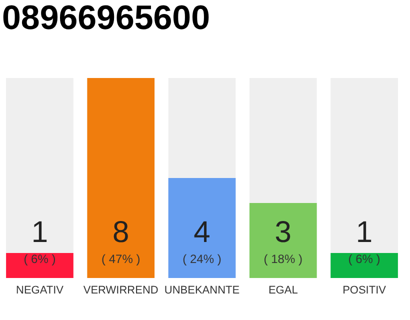 Image resolution: width=410 pixels, height=320 pixels. What do you see at coordinates (40, 290) in the screenshot?
I see `x-tick-label: NEGATIV` at bounding box center [40, 290].